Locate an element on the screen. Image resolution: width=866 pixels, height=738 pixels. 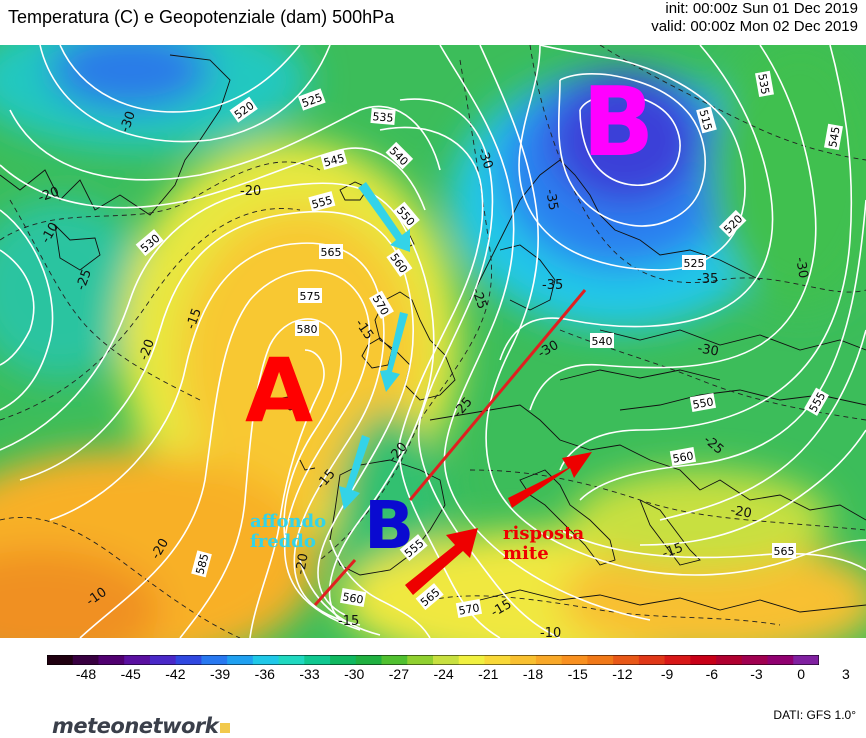
temperature-colorbar is located at coordinates (433, 660).